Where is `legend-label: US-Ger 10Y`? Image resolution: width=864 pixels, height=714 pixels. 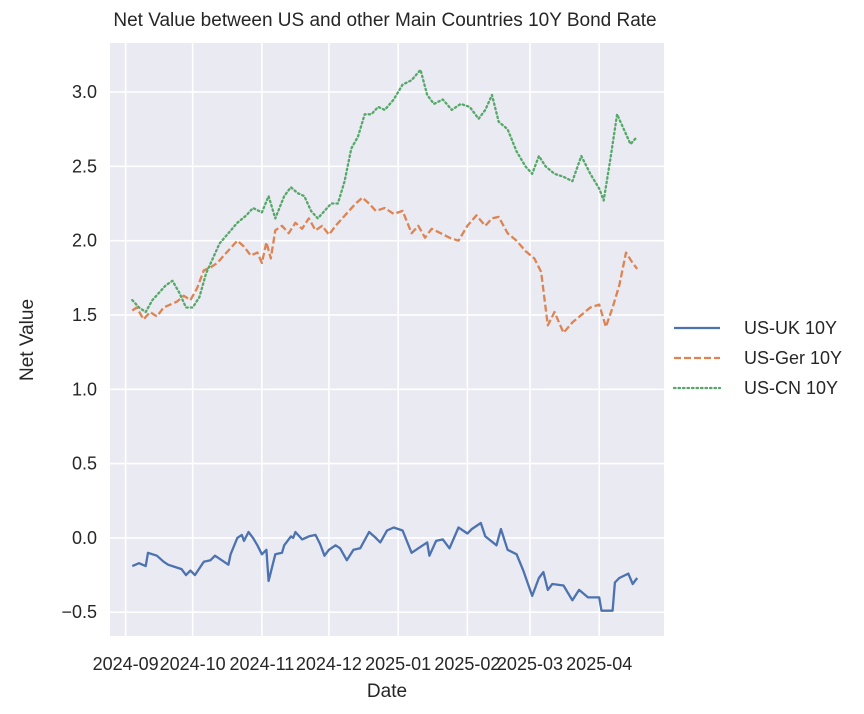
legend-label: US-Ger 10Y is located at coordinates (793, 357).